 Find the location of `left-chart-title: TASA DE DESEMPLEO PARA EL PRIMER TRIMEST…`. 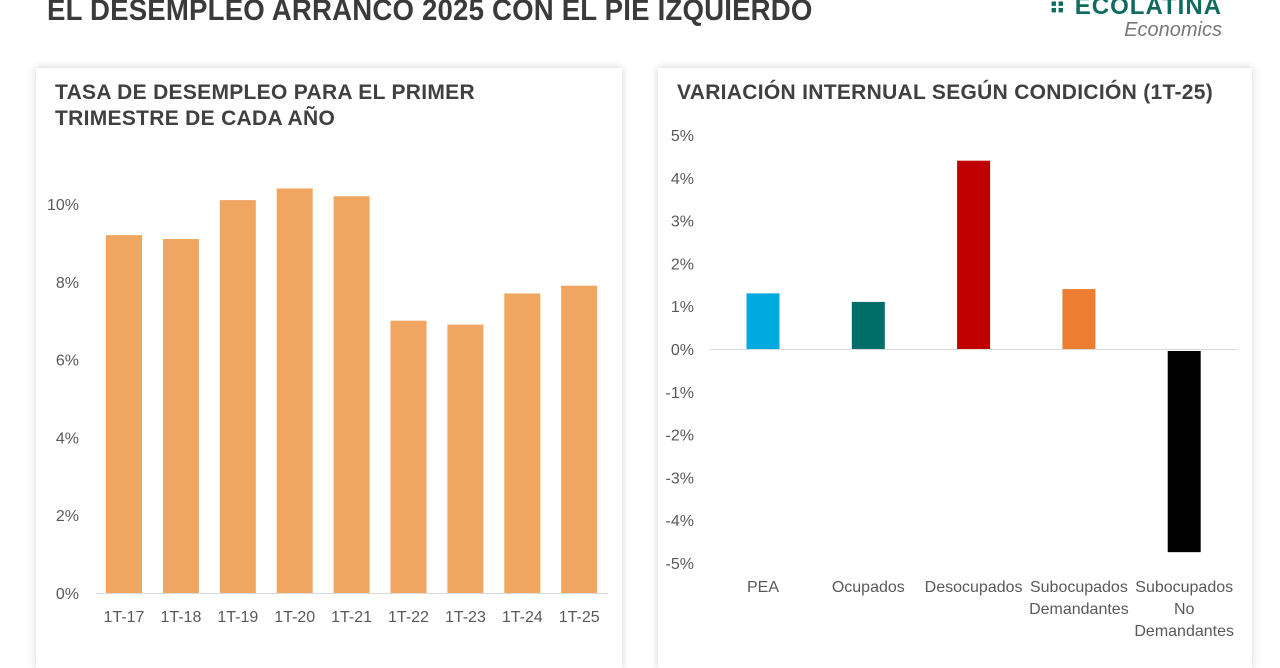

left-chart-title: TASA DE DESEMPLEO PARA EL PRIMER TRIMEST… is located at coordinates (265, 105).